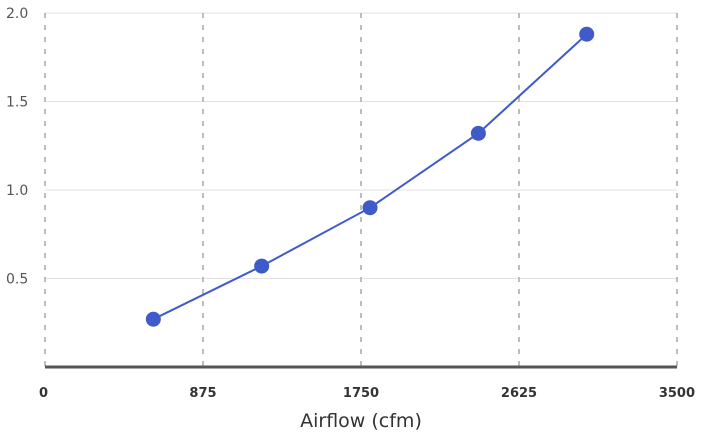 The height and width of the screenshot is (433, 716). Describe the element at coordinates (677, 393) in the screenshot. I see `x-tick-label: 3500` at that location.